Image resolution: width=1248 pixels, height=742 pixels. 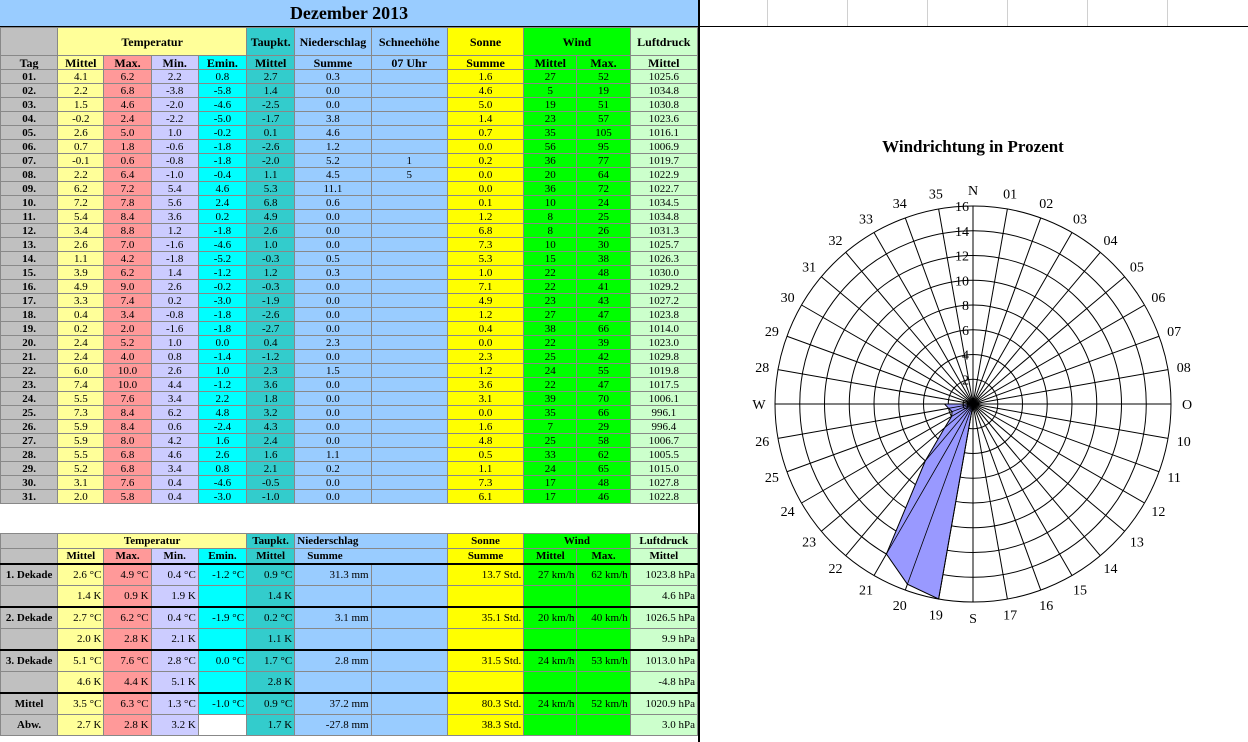 I want to click on summary-cell-taupkt: 1.7 K, so click(x=271, y=725).